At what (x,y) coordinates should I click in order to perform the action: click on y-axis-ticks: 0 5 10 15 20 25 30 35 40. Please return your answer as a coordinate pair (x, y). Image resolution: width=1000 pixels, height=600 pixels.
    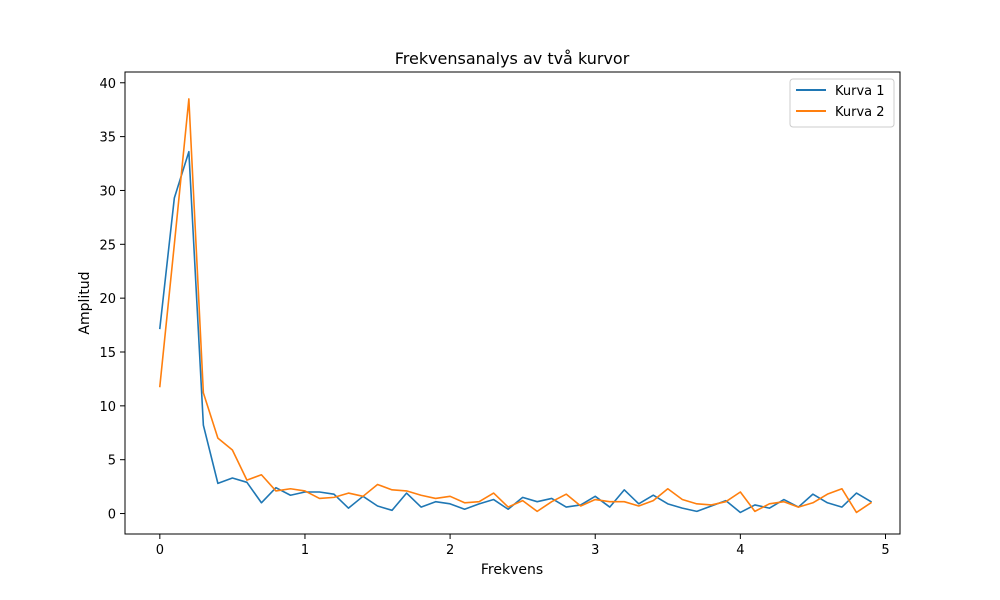
    Looking at the image, I should click on (112, 300).